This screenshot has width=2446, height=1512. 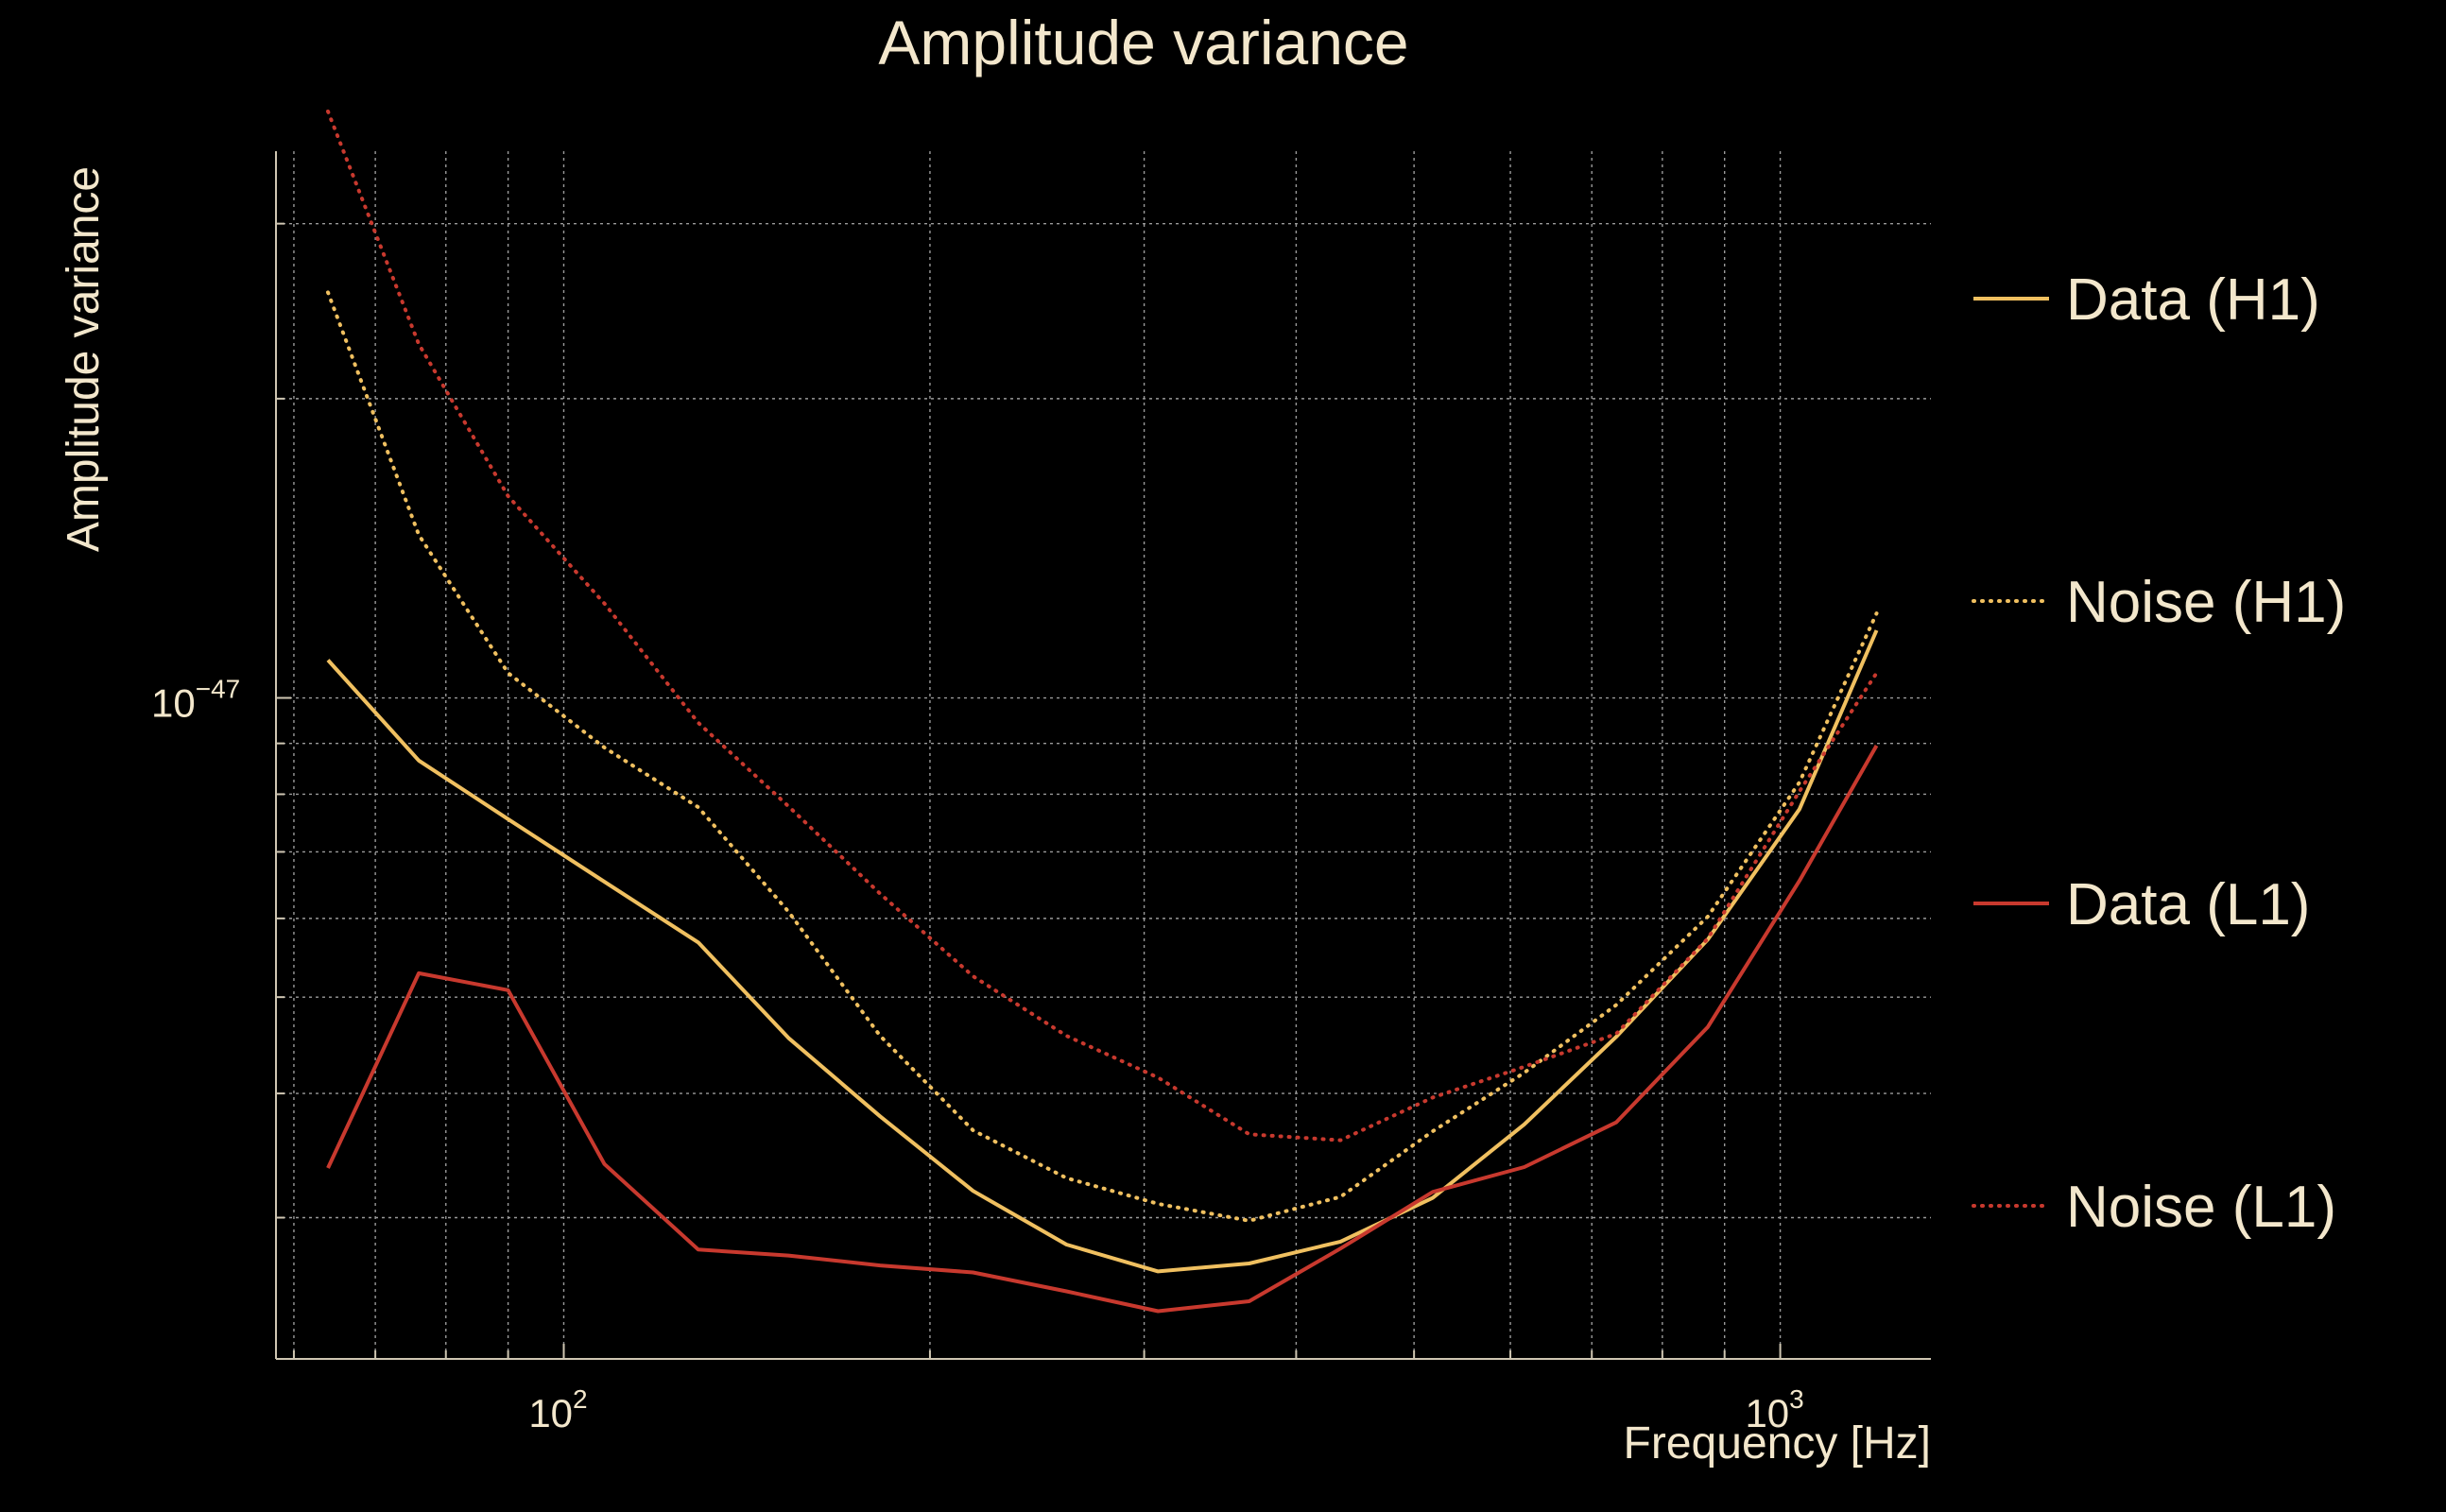 What do you see at coordinates (84, 359) in the screenshot?
I see `y-axis-label: Amplitude variance` at bounding box center [84, 359].